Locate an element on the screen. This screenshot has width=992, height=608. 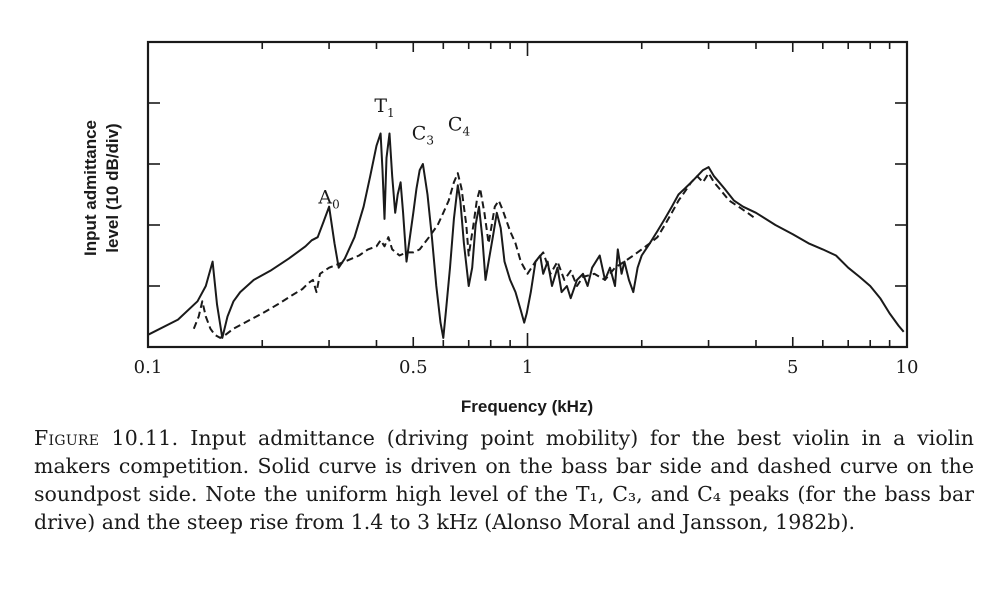
x-tick-label: 1 is located at coordinates (527, 367).